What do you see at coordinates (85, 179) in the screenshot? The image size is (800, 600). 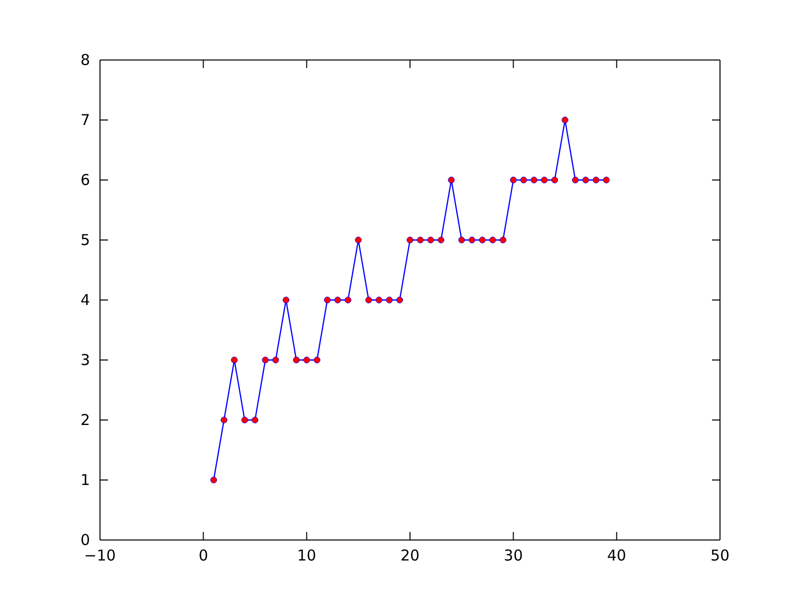 I see `y-tick-label: 6` at bounding box center [85, 179].